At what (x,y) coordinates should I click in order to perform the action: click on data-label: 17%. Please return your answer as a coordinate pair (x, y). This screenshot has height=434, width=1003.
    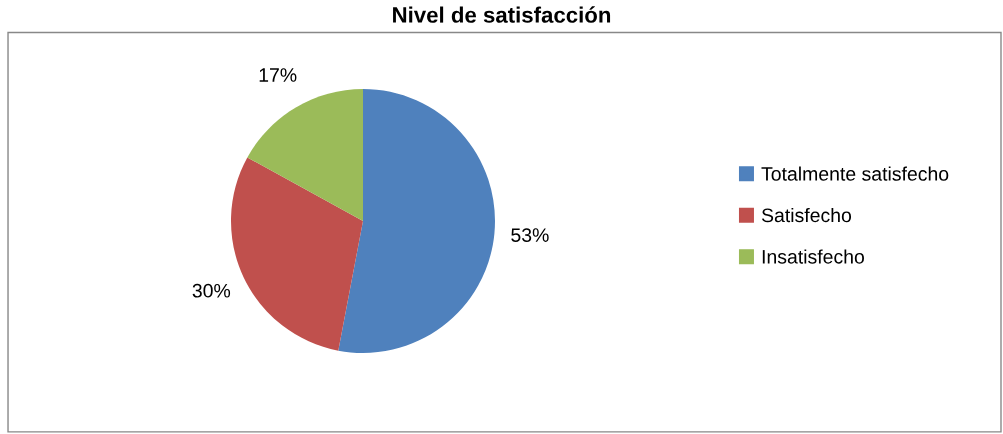
    Looking at the image, I should click on (278, 75).